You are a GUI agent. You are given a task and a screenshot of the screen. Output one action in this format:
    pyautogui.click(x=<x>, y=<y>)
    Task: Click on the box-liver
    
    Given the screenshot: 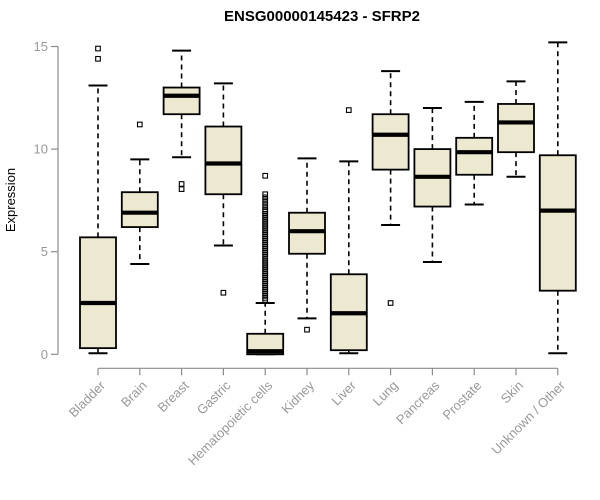 What is the action you would take?
    pyautogui.click(x=348, y=231)
    